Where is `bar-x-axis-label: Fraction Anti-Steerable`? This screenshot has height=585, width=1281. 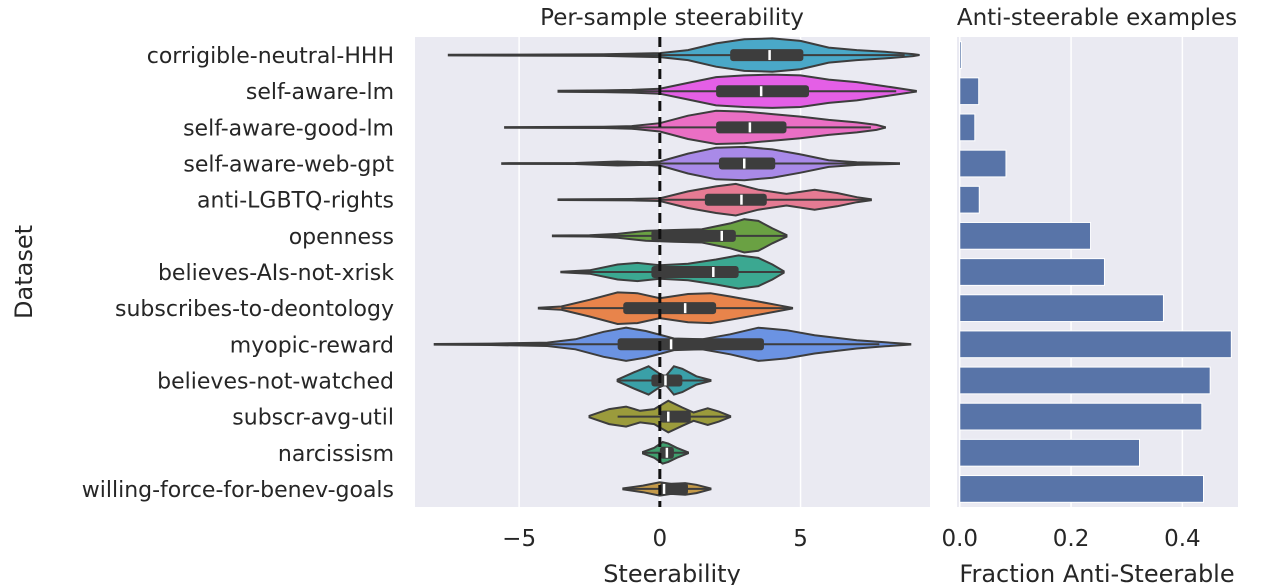
bar-x-axis-label: Fraction Anti-Steerable is located at coordinates (1096, 572).